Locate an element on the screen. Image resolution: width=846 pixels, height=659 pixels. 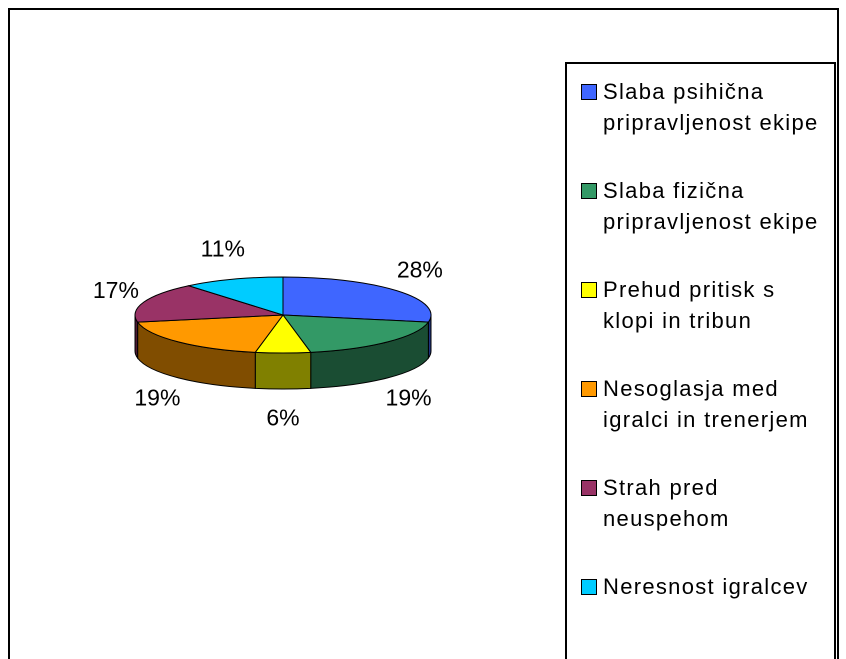
legend-label: Strah pred neuspehom is located at coordinates (666, 503).